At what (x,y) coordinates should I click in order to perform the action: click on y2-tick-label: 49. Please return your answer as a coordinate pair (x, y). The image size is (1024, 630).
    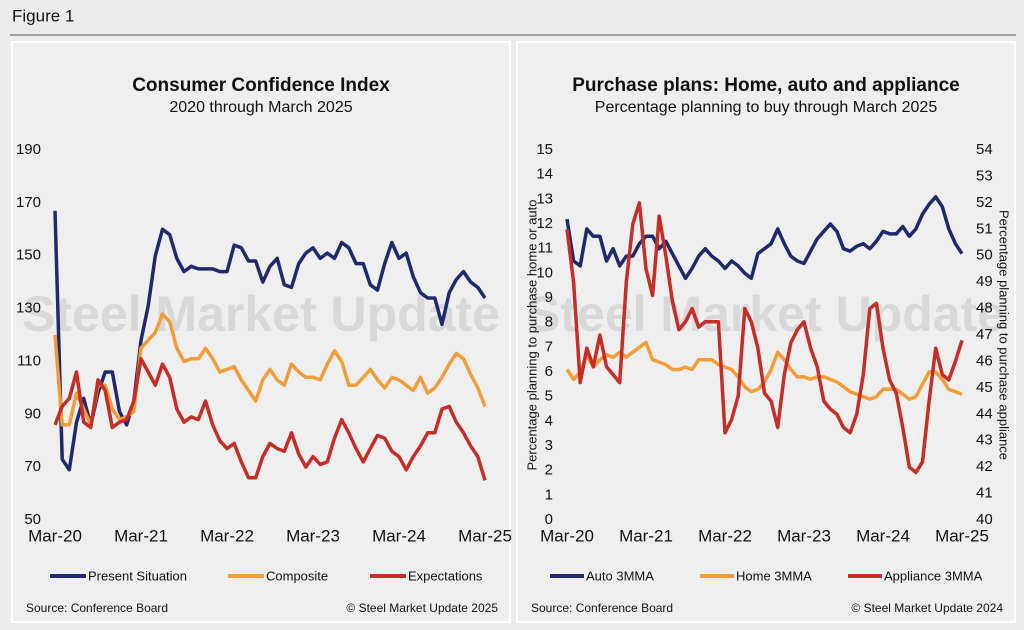
    Looking at the image, I should click on (984, 281).